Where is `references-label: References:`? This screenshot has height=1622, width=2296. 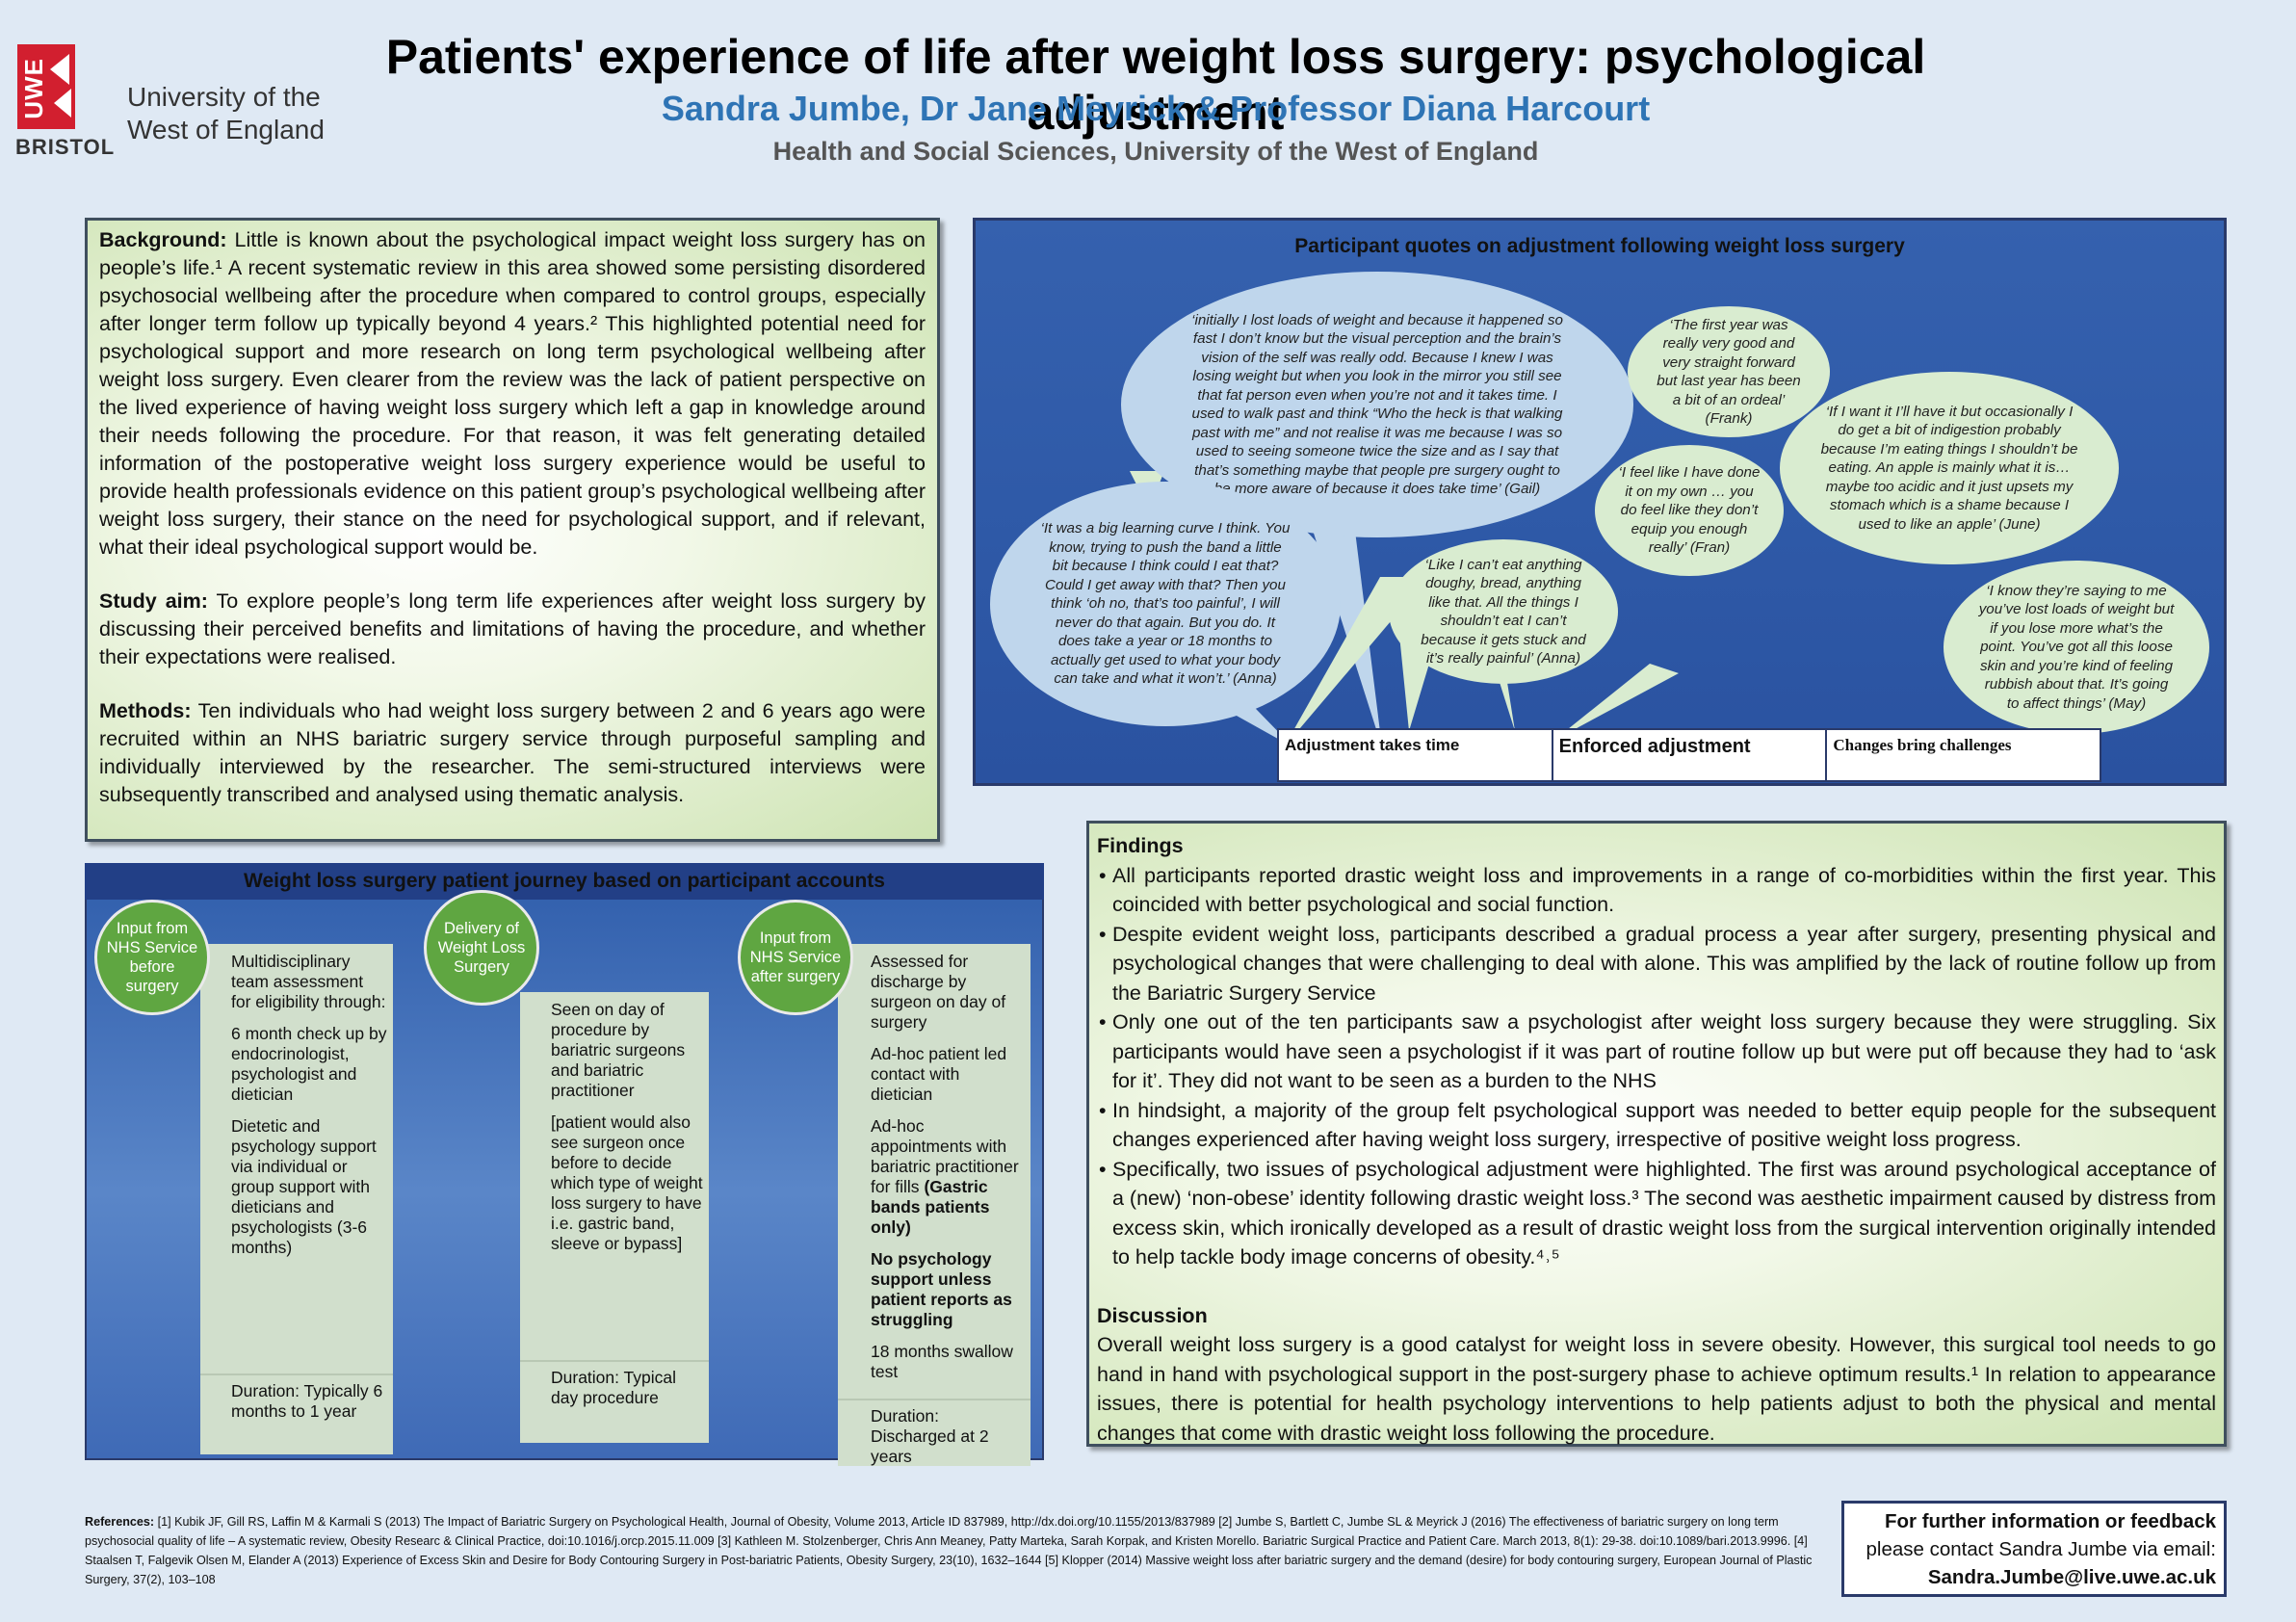
references-label: References: is located at coordinates (120, 1522).